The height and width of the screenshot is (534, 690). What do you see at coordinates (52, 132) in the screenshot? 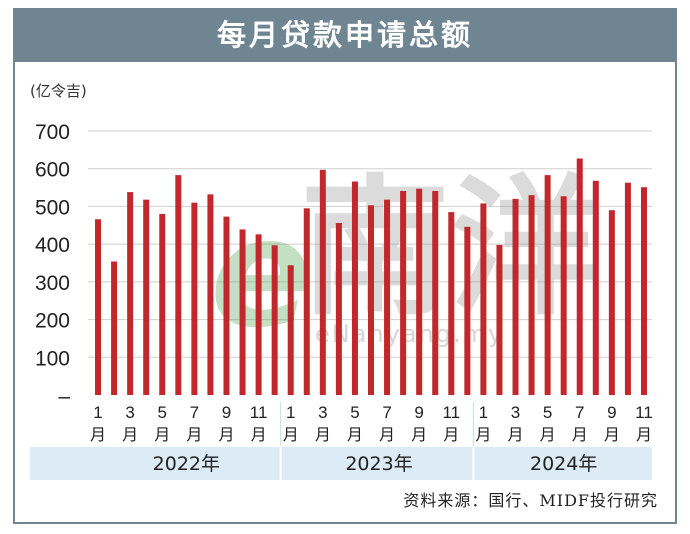
I see `y-tick-label: 700` at bounding box center [52, 132].